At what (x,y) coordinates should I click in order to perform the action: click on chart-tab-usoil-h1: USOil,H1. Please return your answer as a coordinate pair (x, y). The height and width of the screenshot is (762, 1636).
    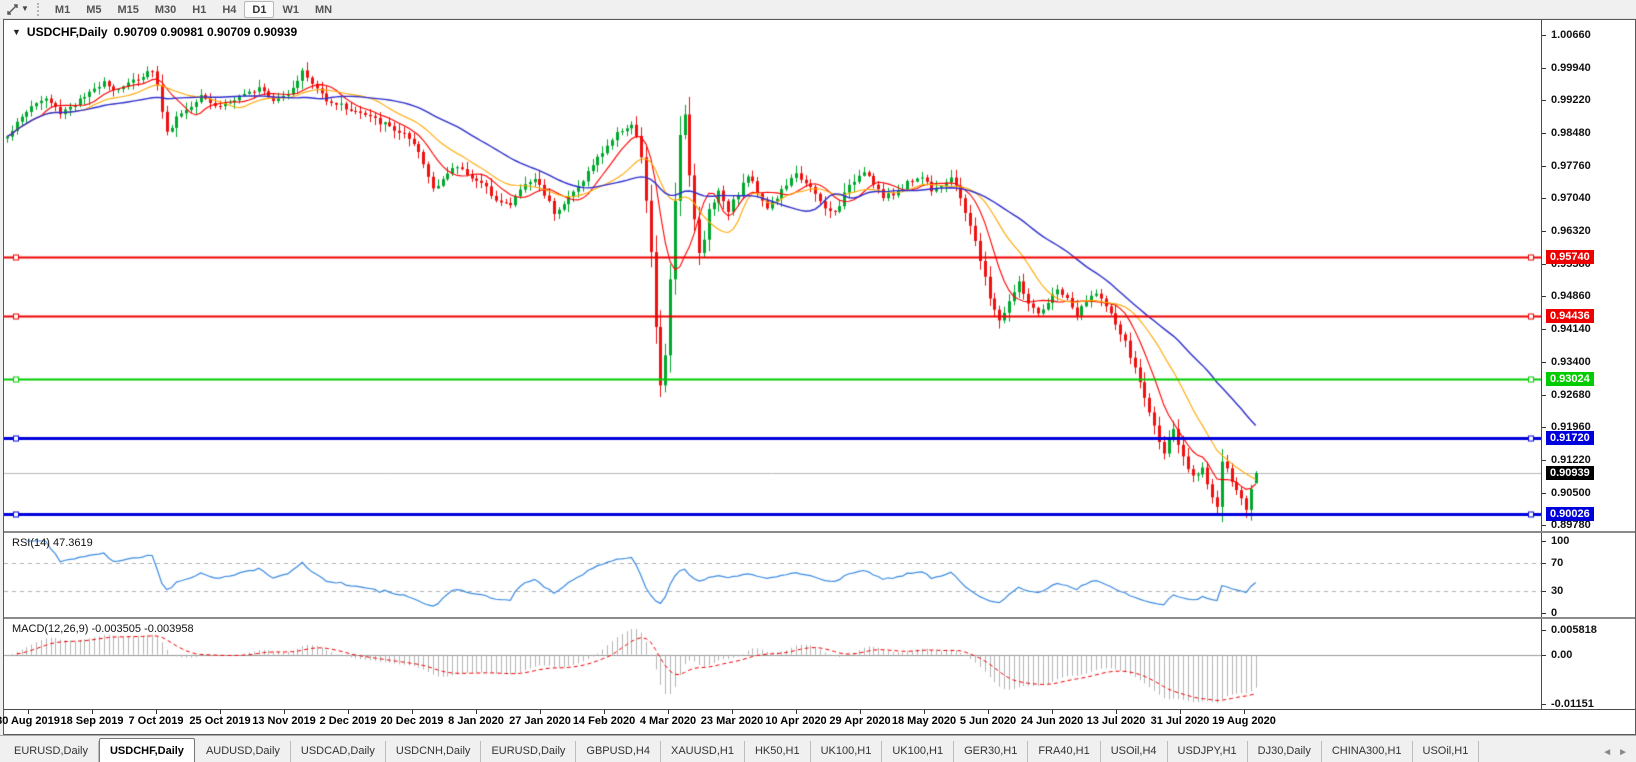
    Looking at the image, I should click on (1446, 751).